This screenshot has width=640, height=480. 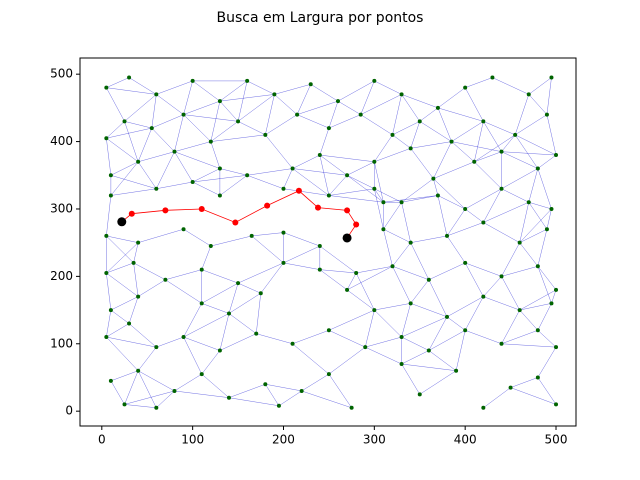 What do you see at coordinates (465, 440) in the screenshot?
I see `x-tick-label: 400` at bounding box center [465, 440].